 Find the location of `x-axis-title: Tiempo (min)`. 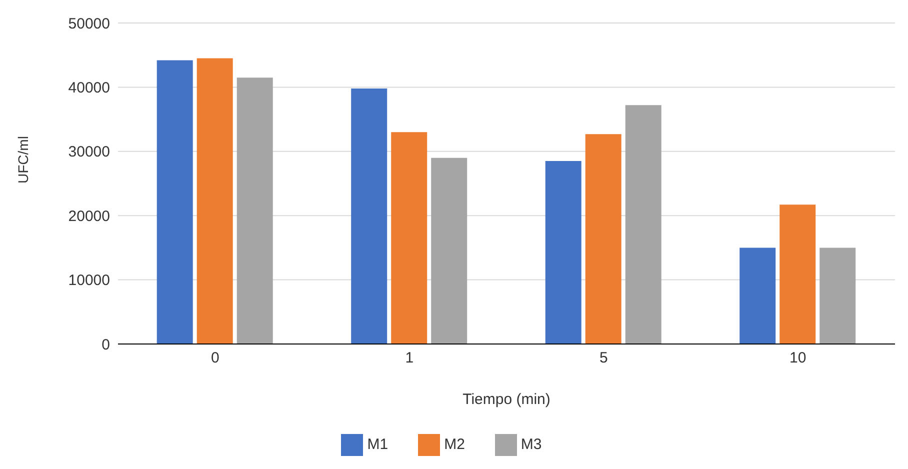

x-axis-title: Tiempo (min) is located at coordinates (506, 399).